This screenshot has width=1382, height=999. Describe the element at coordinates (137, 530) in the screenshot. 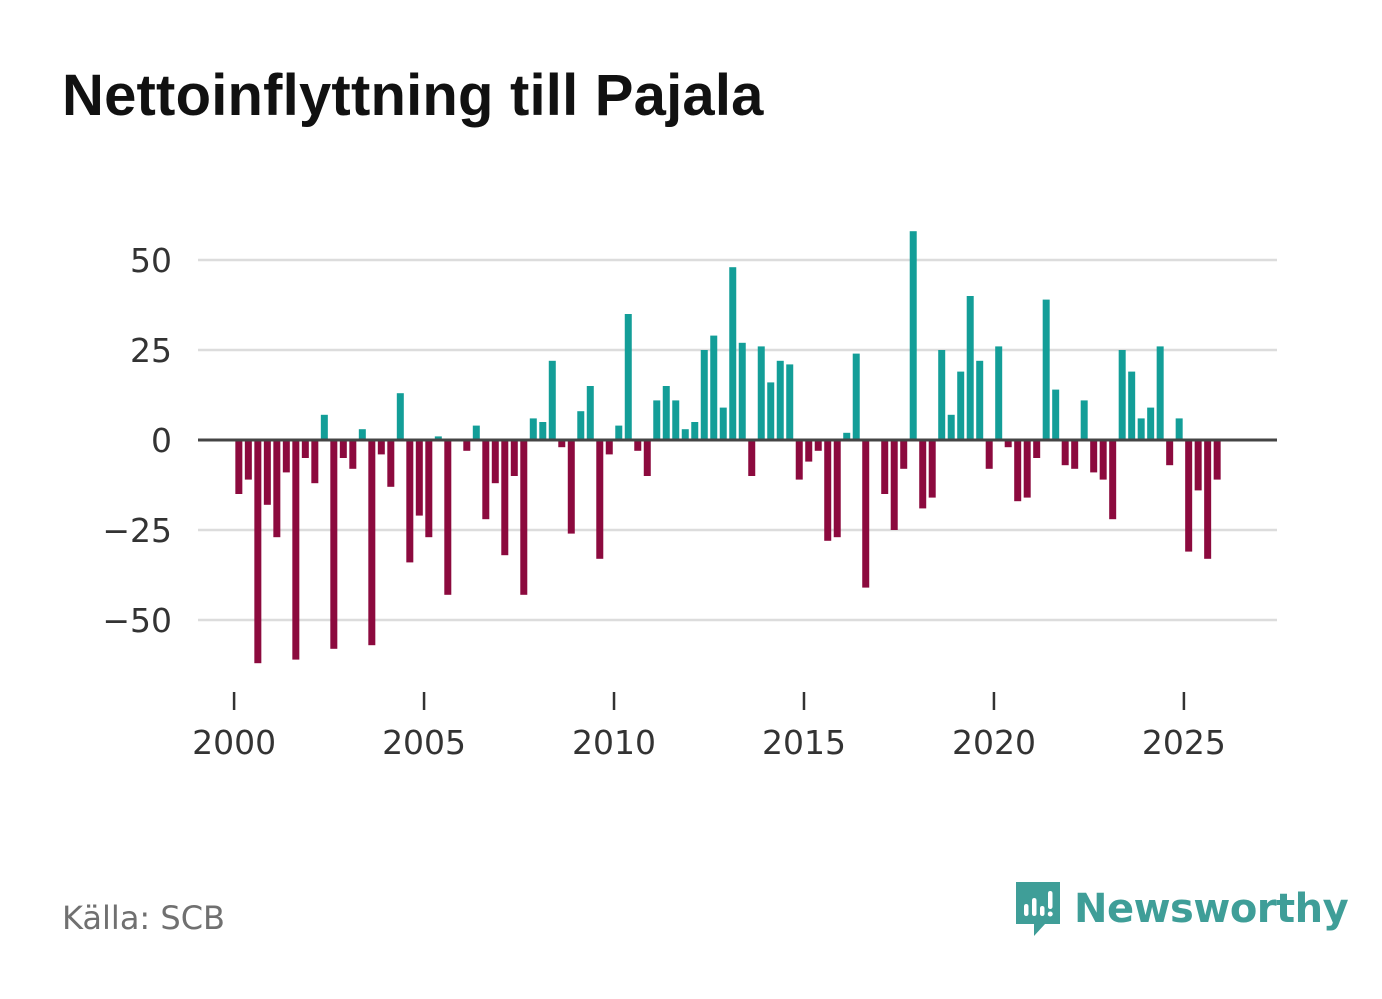

I see `y-tick-label: −25` at that location.